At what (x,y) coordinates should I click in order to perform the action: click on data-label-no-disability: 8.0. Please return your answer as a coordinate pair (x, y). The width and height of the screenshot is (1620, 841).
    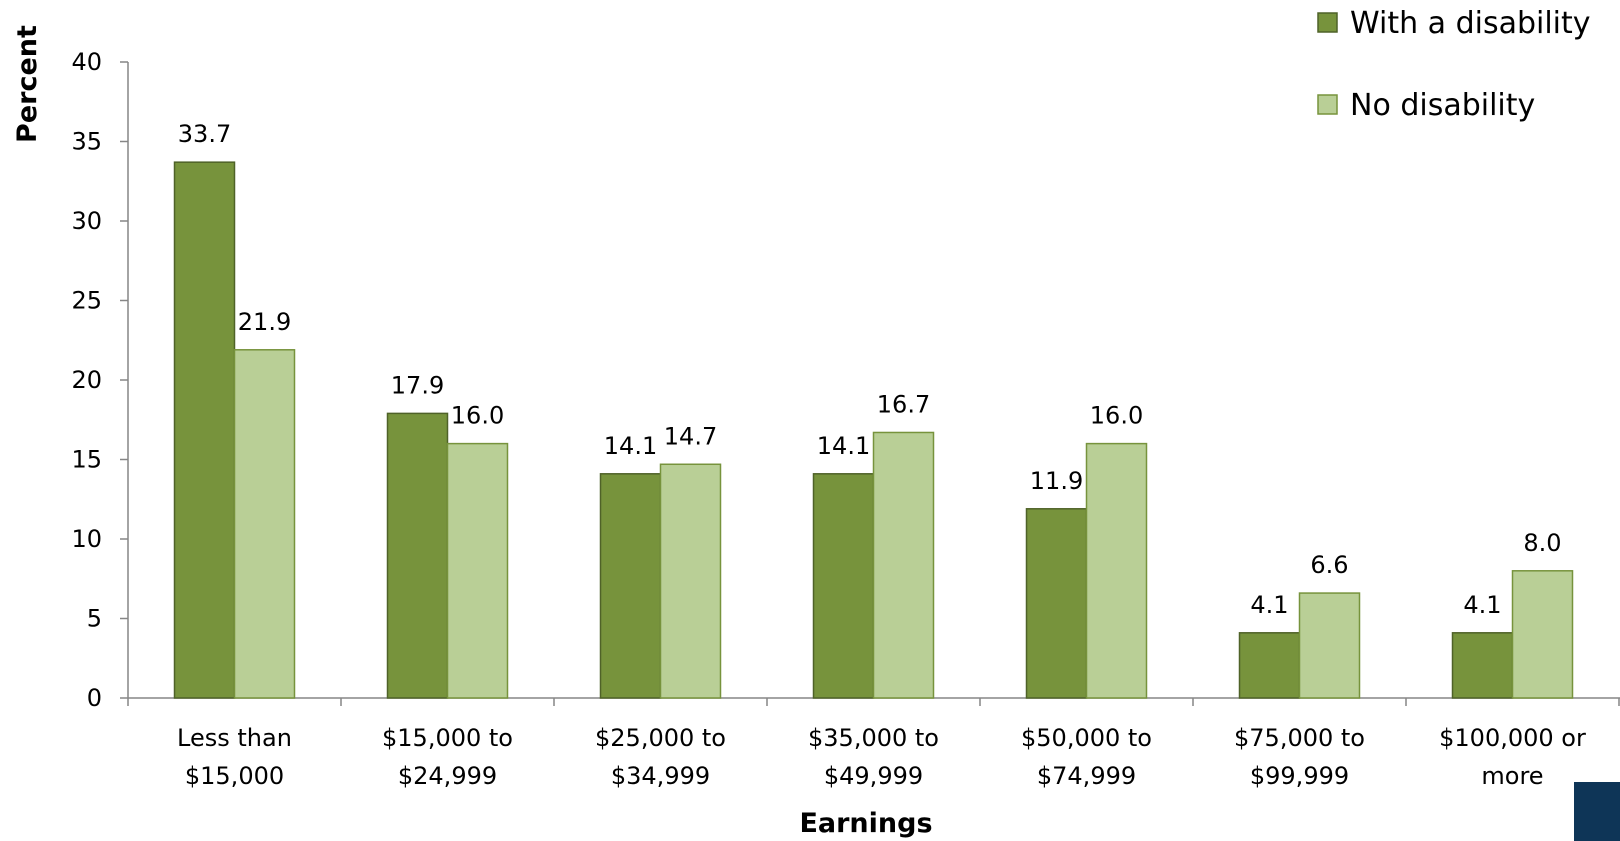
    Looking at the image, I should click on (1542, 543).